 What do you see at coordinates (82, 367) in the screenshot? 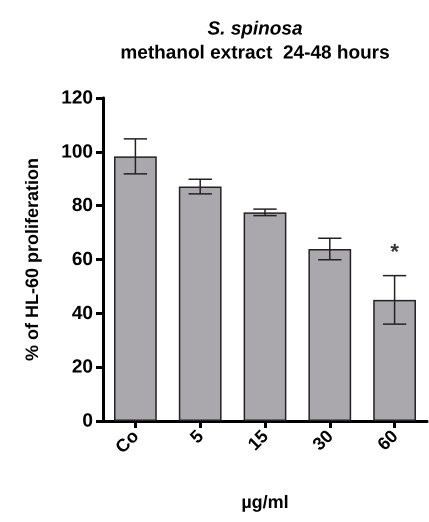
I see `y-tick-label: 20` at bounding box center [82, 367].